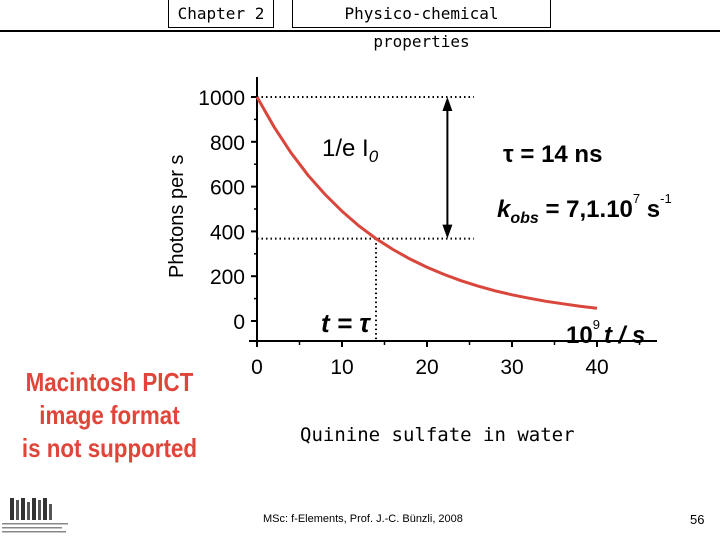 The height and width of the screenshot is (540, 720). I want to click on pict-line-1: Macintosh PICT, so click(109, 382).